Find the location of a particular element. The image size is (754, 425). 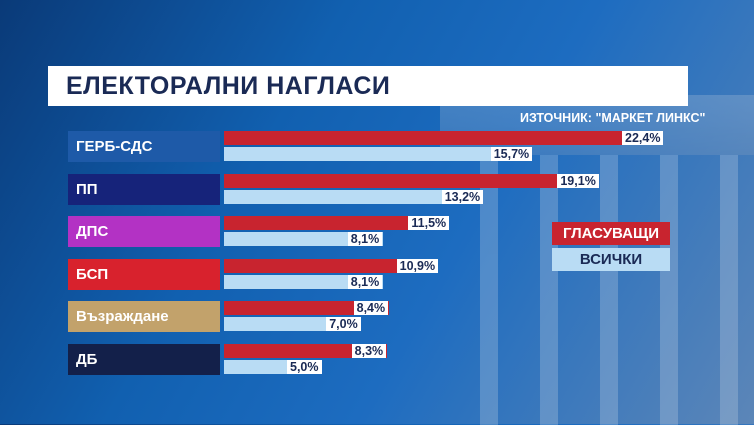

data-label: 7,0% is located at coordinates (343, 324).